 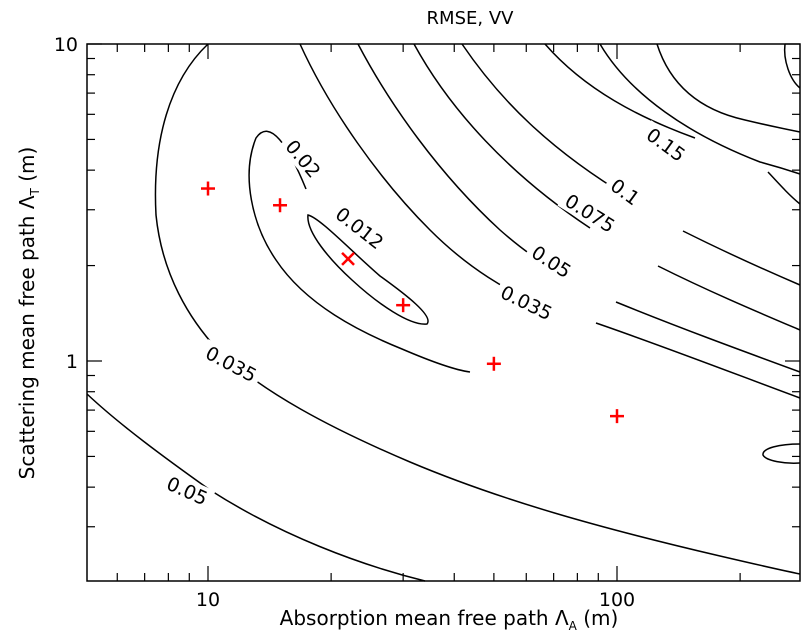 I want to click on contour-0.05-right, so click(x=708, y=337).